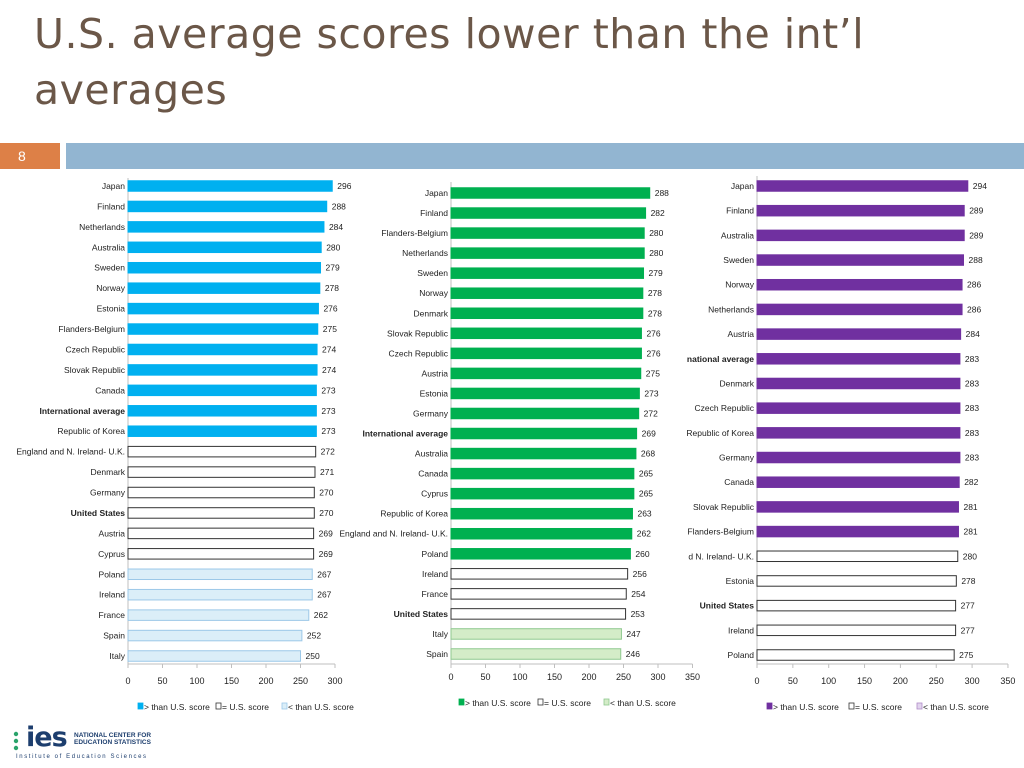 This screenshot has height=768, width=1024. I want to click on x-tick-label: 200, so click(900, 681).